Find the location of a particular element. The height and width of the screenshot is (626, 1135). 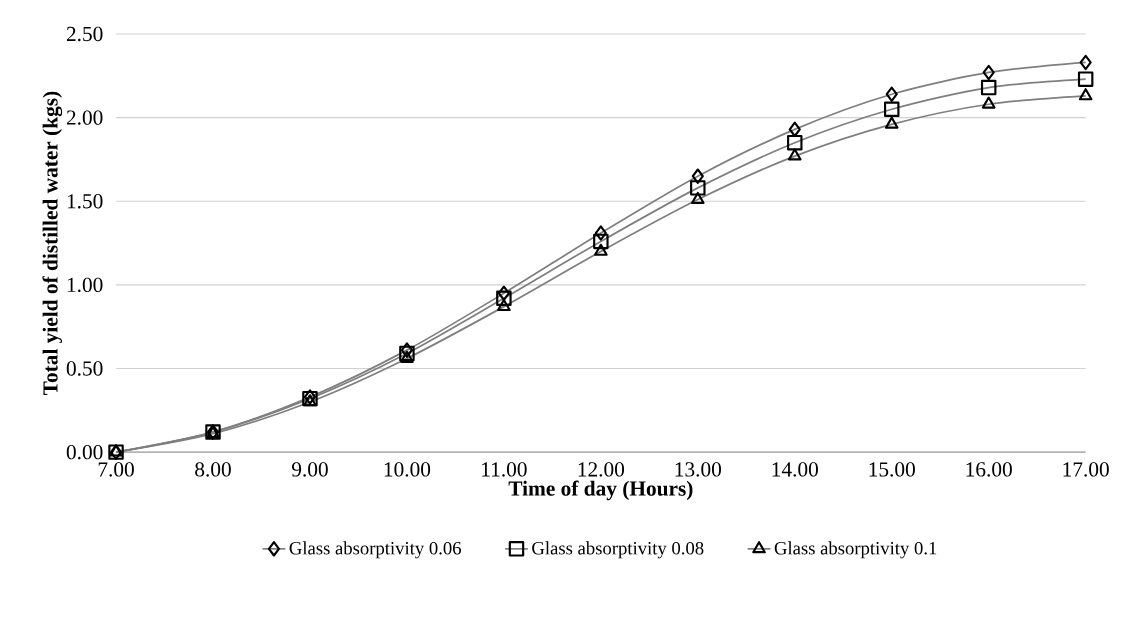

legend-label: Glass absorptivity 0.08 is located at coordinates (618, 550).